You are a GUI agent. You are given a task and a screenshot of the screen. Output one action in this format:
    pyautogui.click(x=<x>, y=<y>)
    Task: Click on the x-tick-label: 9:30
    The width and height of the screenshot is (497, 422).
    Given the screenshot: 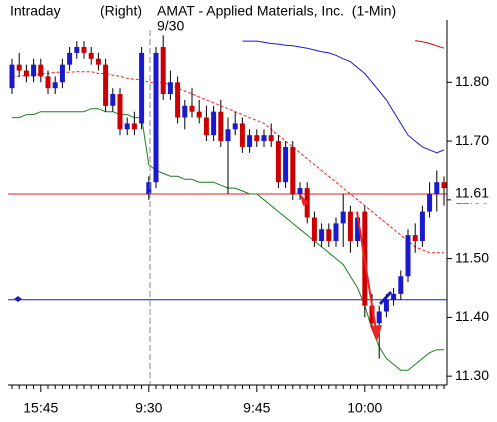 What is the action you would take?
    pyautogui.click(x=148, y=408)
    